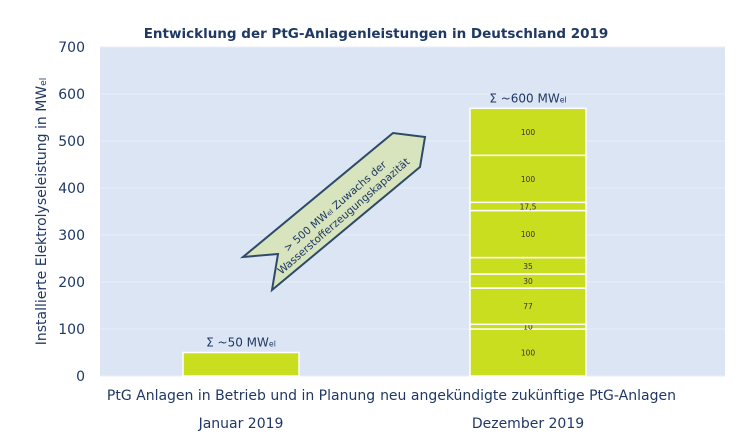 This screenshot has width=753, height=444. What do you see at coordinates (528, 396) in the screenshot?
I see `category-label: neu angekündigte zukünftige PtG-Anlagen` at bounding box center [528, 396].